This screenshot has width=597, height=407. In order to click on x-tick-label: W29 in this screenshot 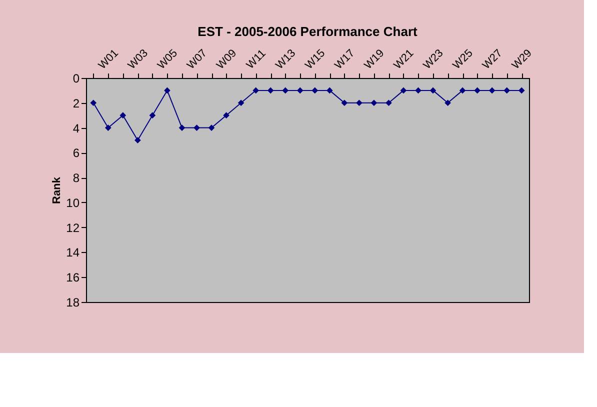, I will do `click(522, 59)`.